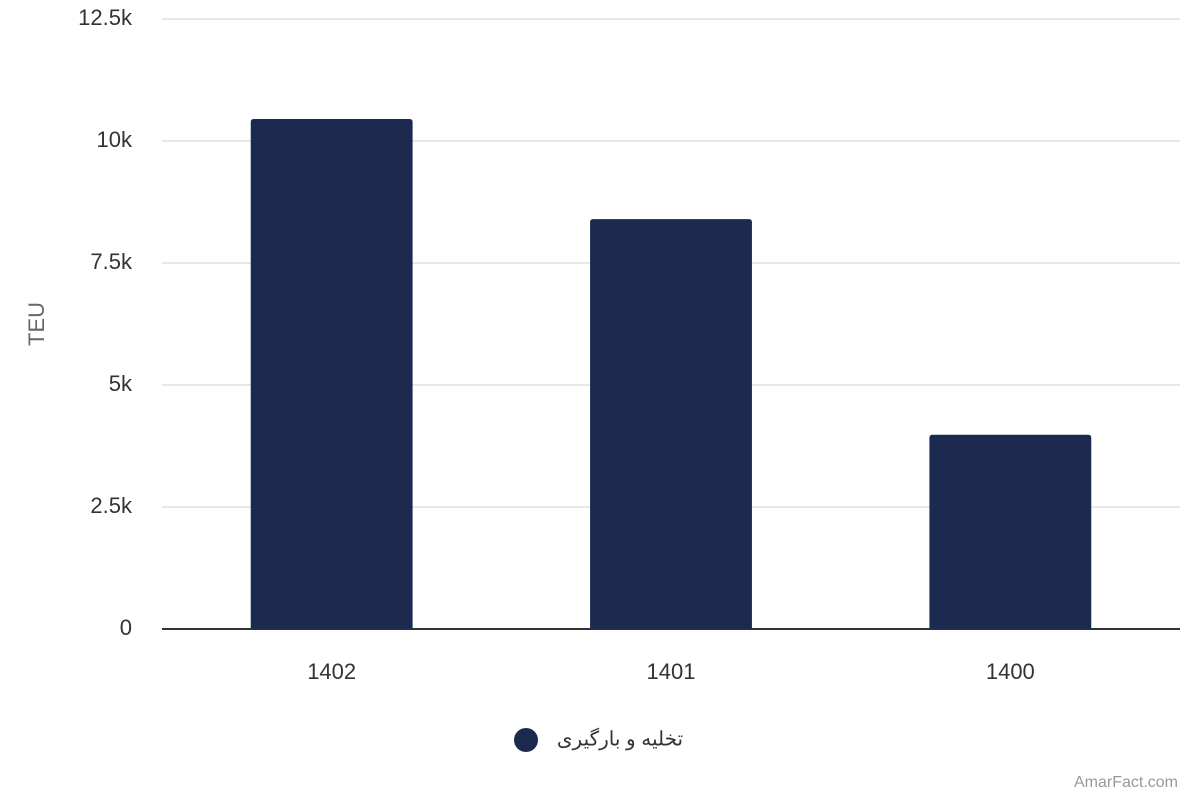 The width and height of the screenshot is (1200, 800). I want to click on x-tick-label: 1402, so click(331, 671).